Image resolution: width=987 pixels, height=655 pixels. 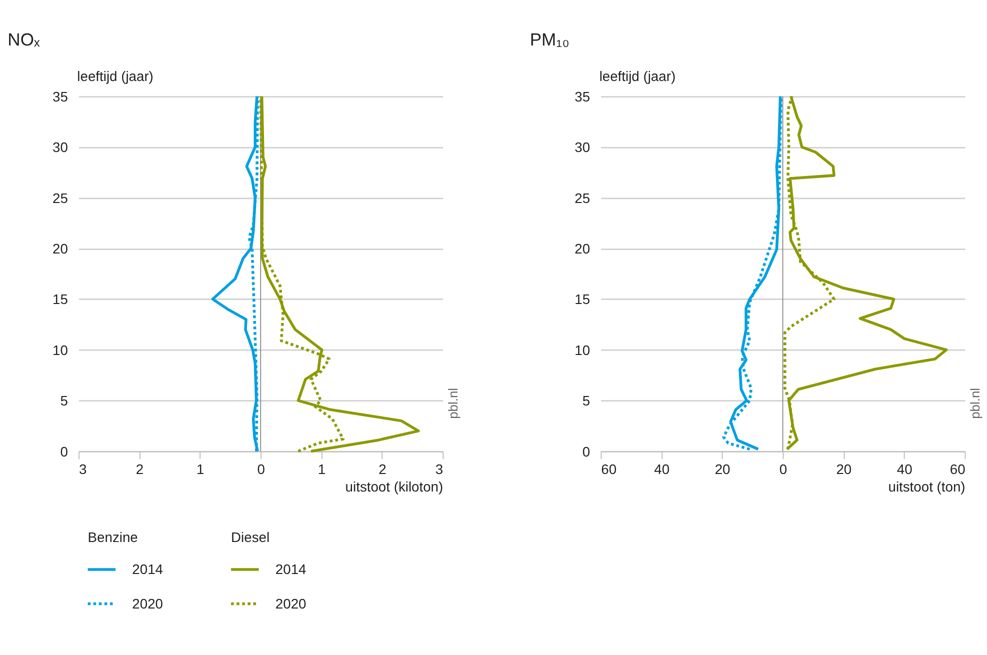 What do you see at coordinates (250, 536) in the screenshot?
I see `text: Diesel` at bounding box center [250, 536].